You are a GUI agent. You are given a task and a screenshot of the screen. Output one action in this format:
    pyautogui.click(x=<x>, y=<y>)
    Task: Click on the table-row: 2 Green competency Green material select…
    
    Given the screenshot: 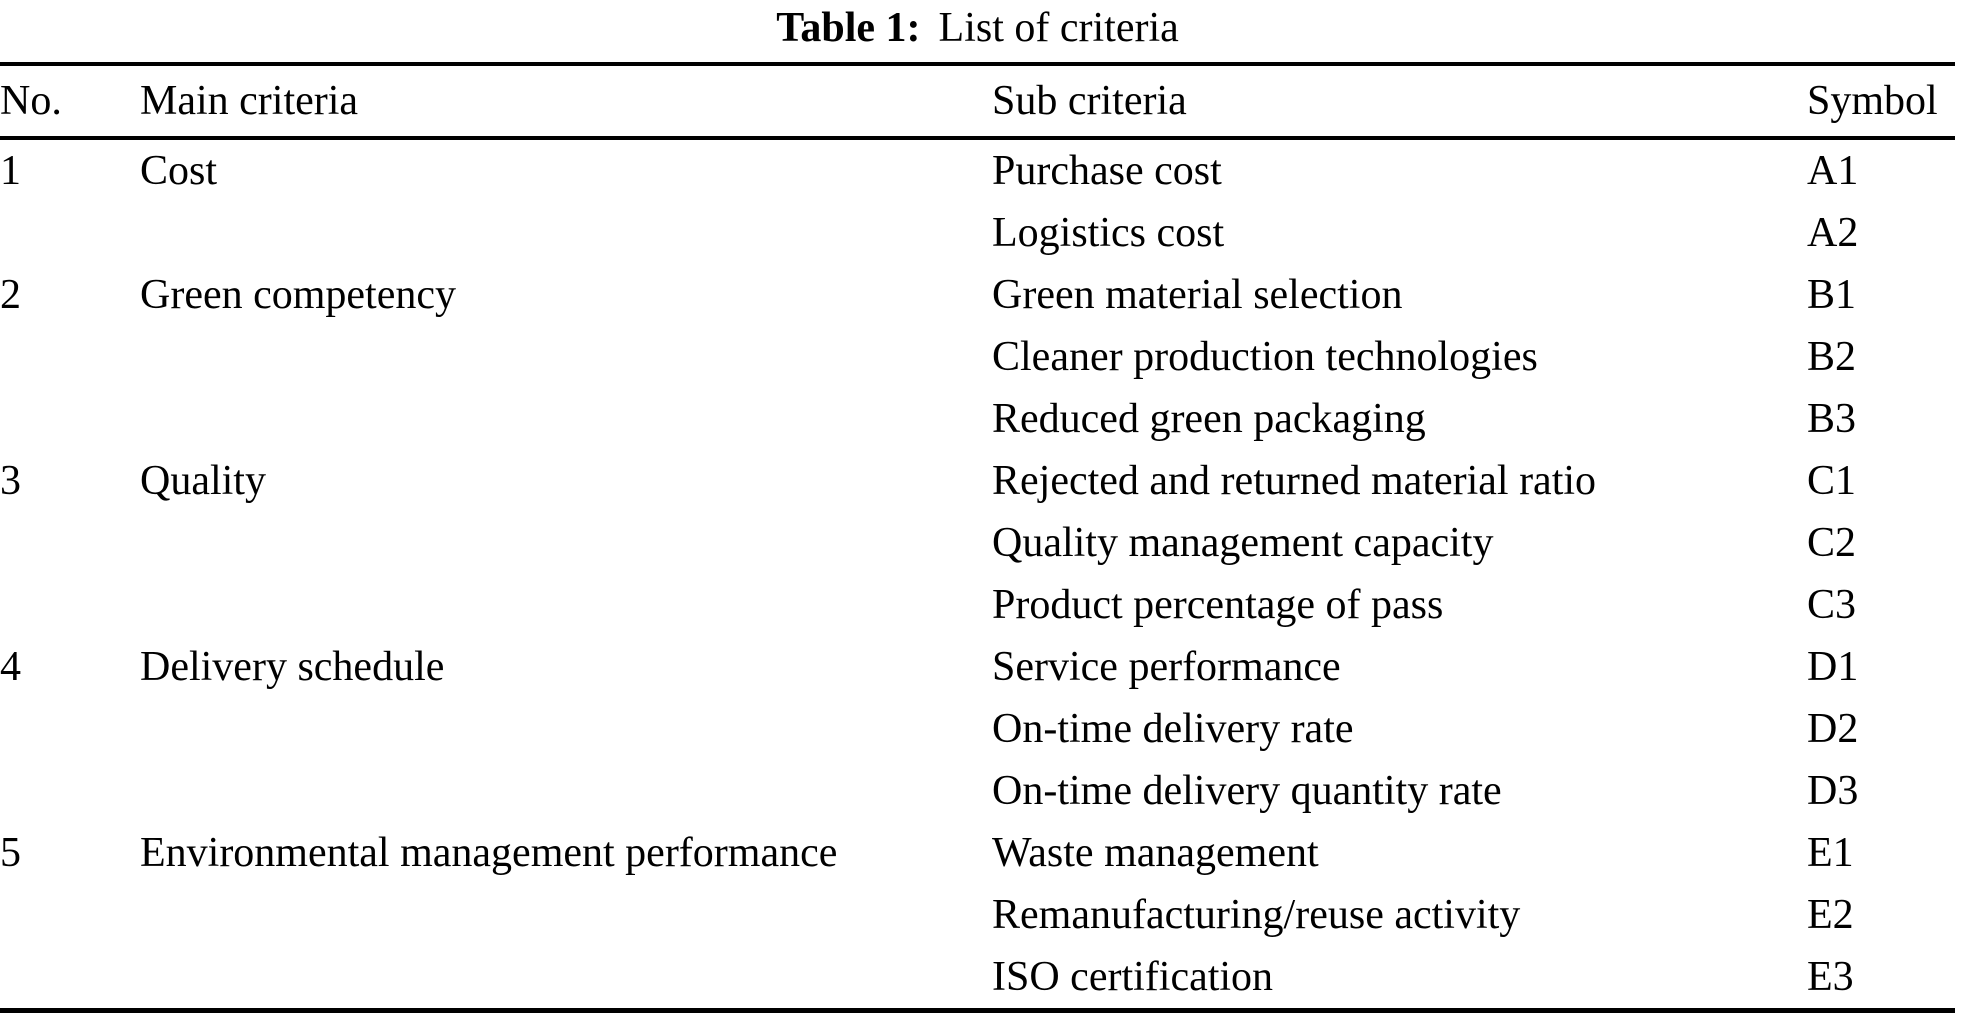 What is the action you would take?
    pyautogui.click(x=977, y=295)
    